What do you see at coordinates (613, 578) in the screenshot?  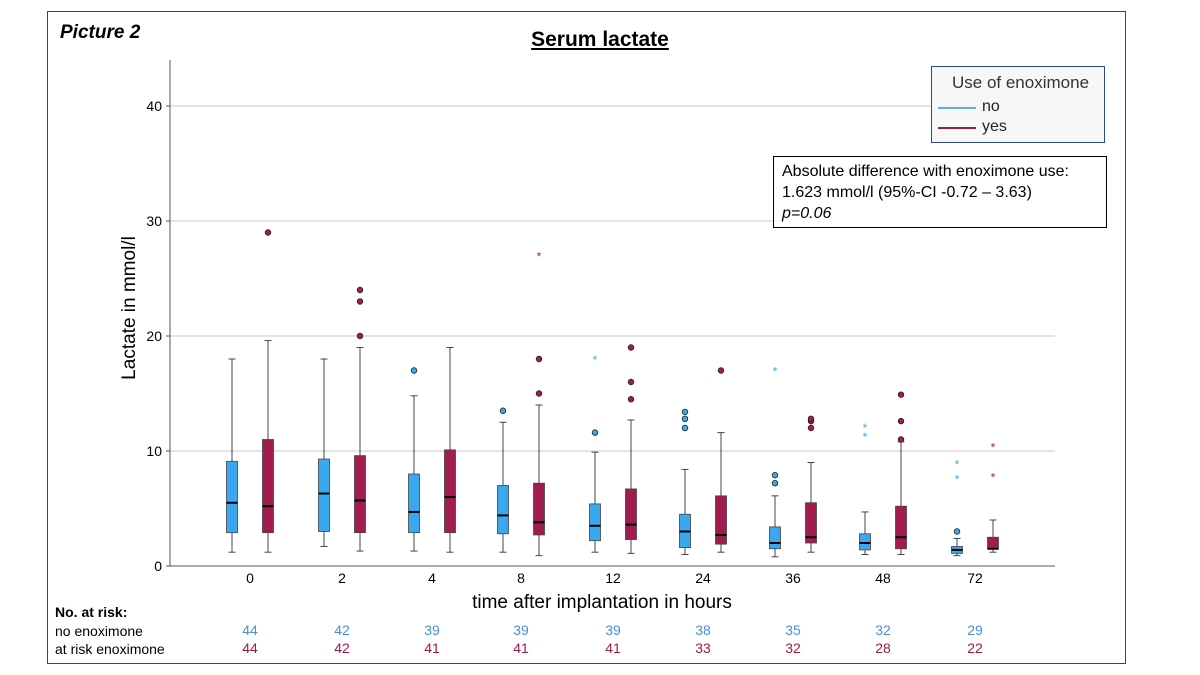 I see `x-tick-label: 12` at bounding box center [613, 578].